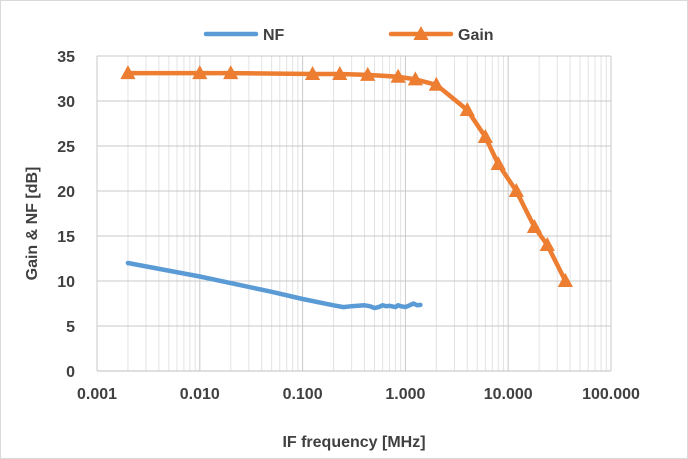 The height and width of the screenshot is (459, 688). Describe the element at coordinates (66, 192) in the screenshot. I see `y-tick-label: 20` at that location.